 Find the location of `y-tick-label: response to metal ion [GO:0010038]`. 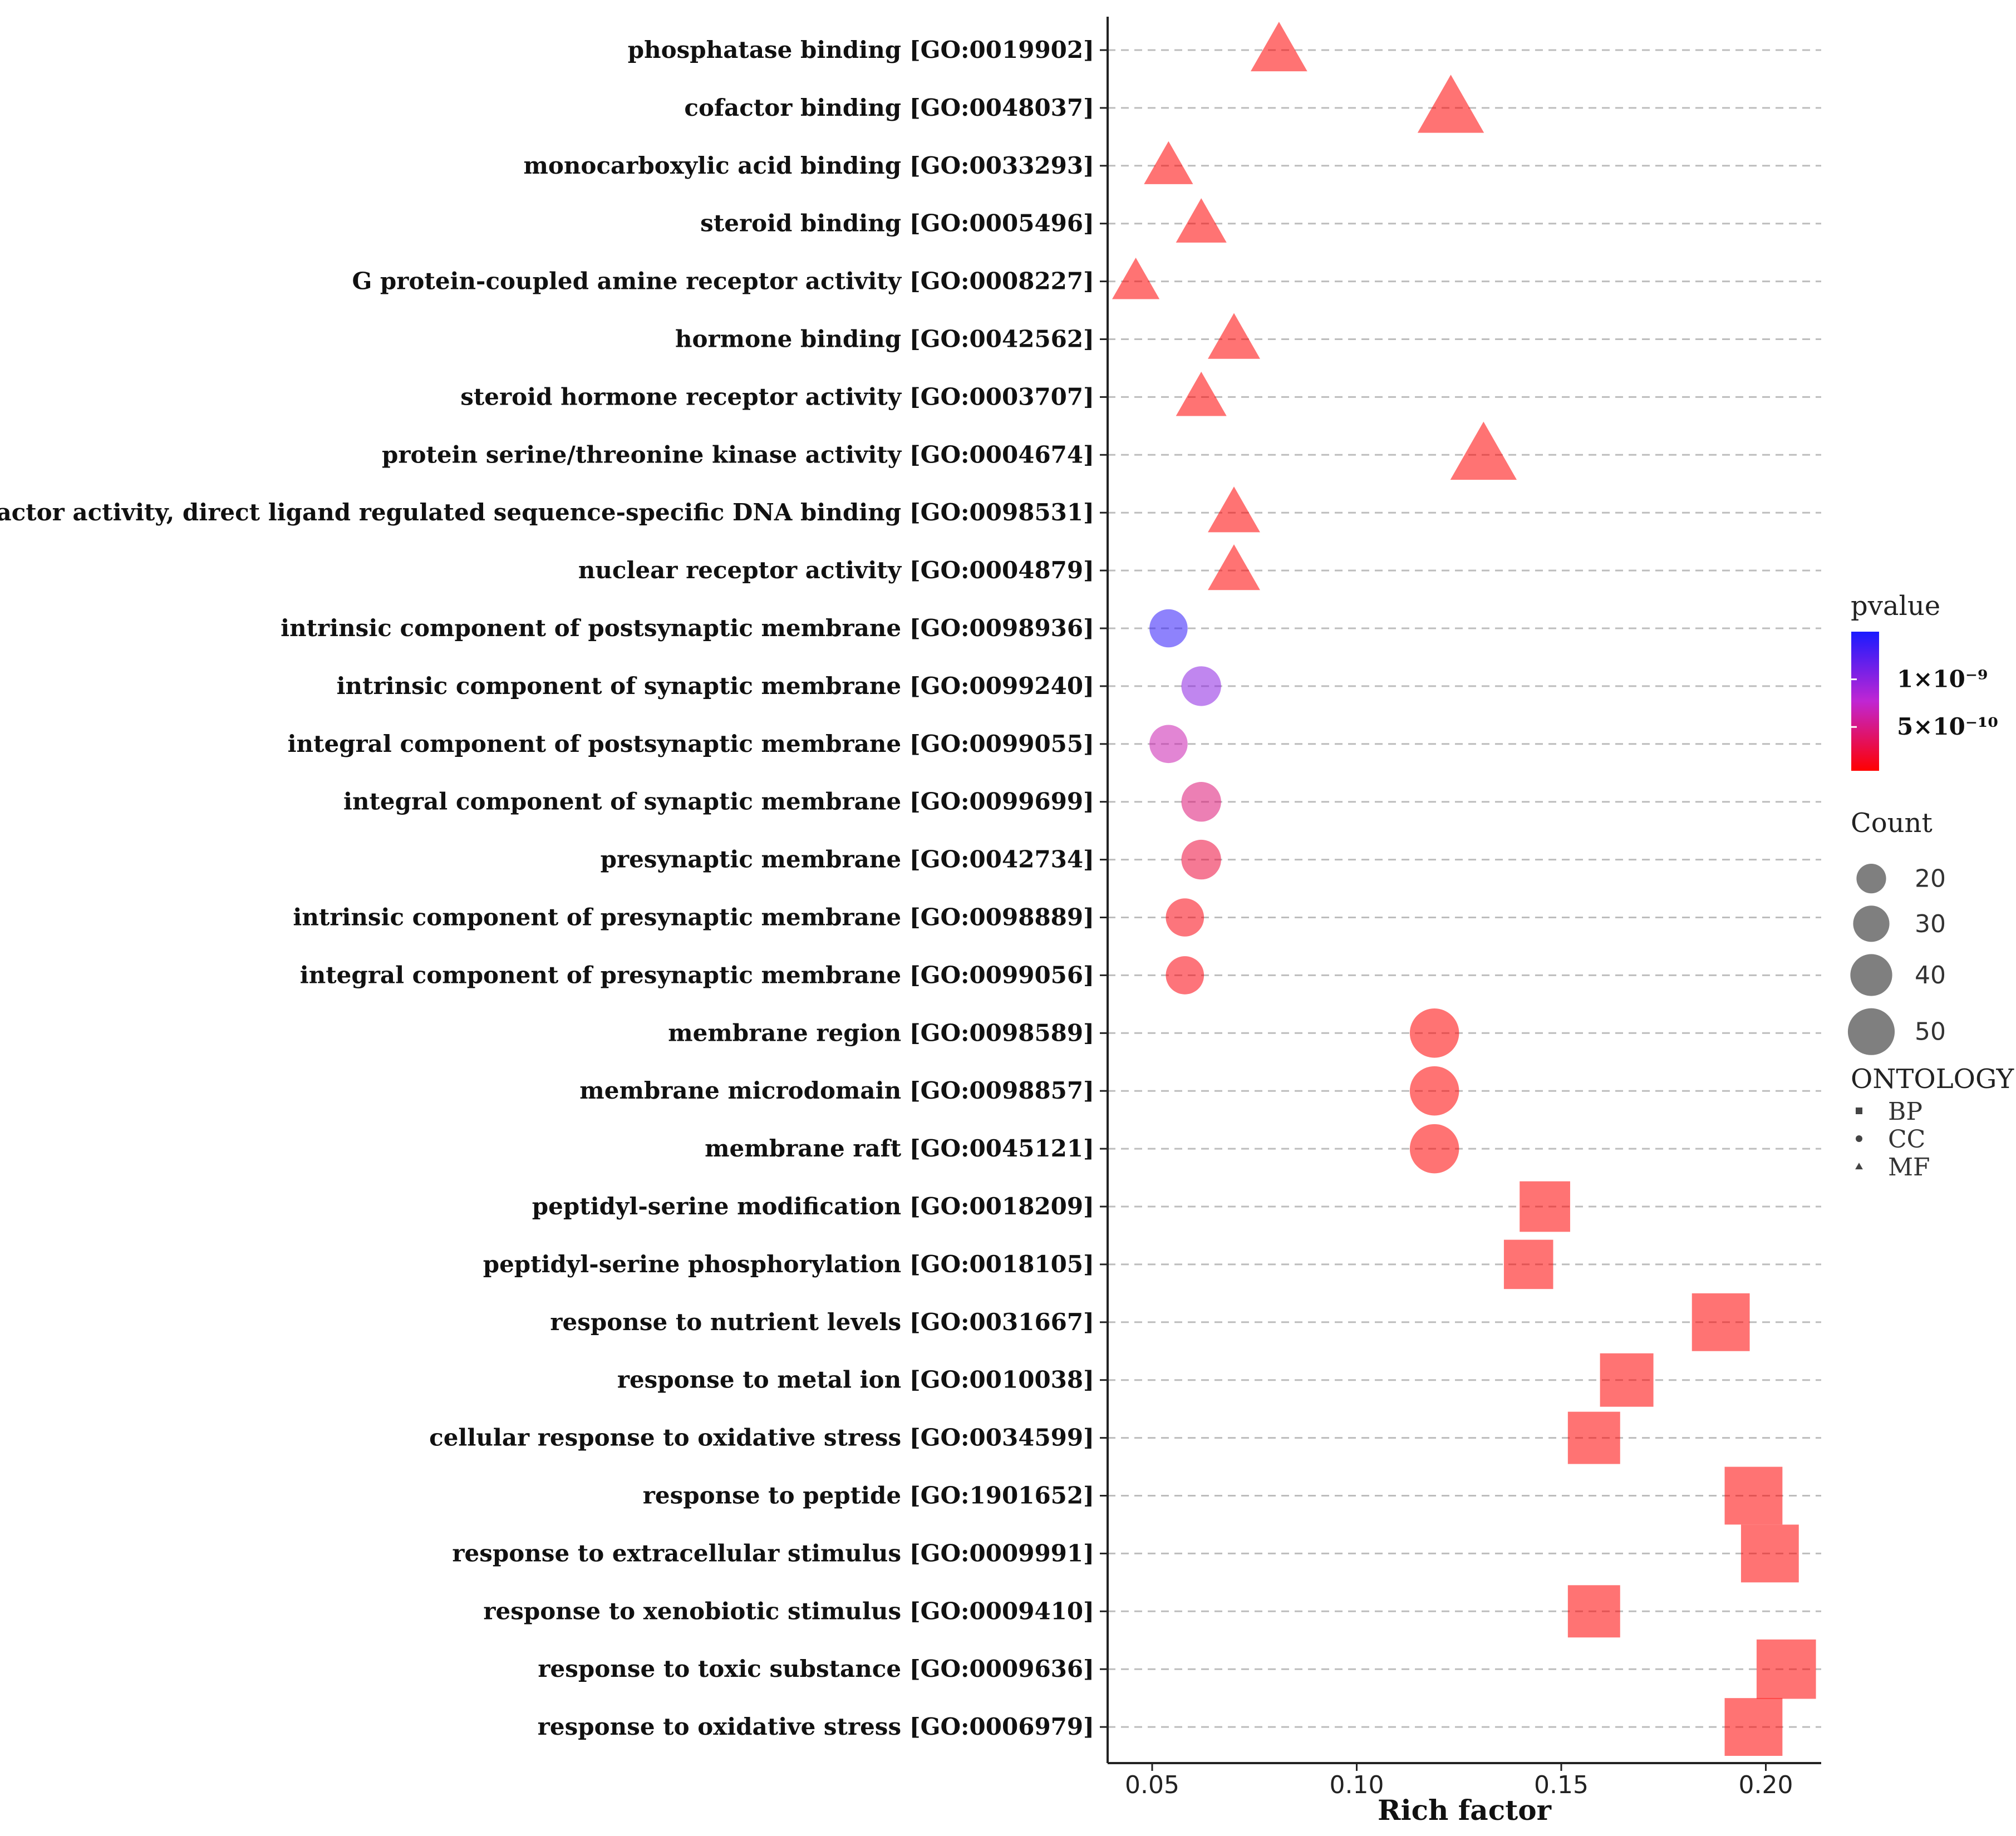

y-tick-label: response to metal ion [GO:0010038] is located at coordinates (855, 1380).